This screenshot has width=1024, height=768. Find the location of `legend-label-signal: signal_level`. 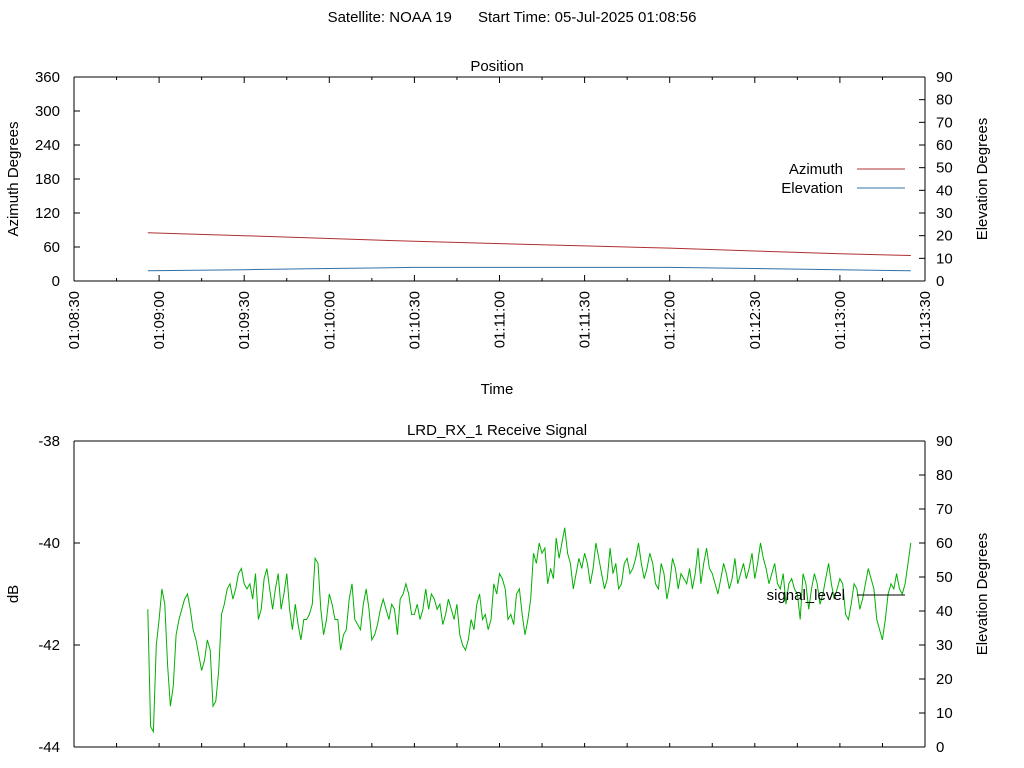

legend-label-signal: signal_level is located at coordinates (806, 595).